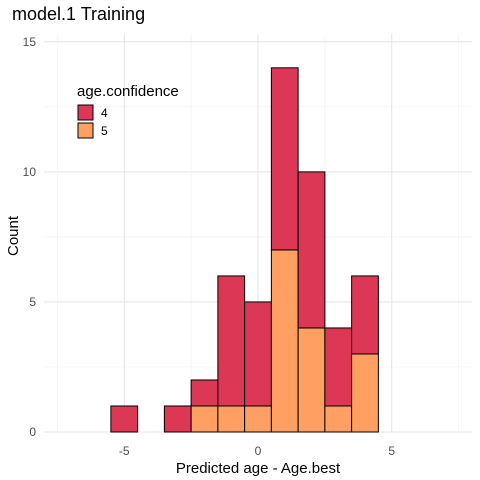 This screenshot has width=480, height=480. Describe the element at coordinates (104, 113) in the screenshot. I see `legend-label: 4` at that location.